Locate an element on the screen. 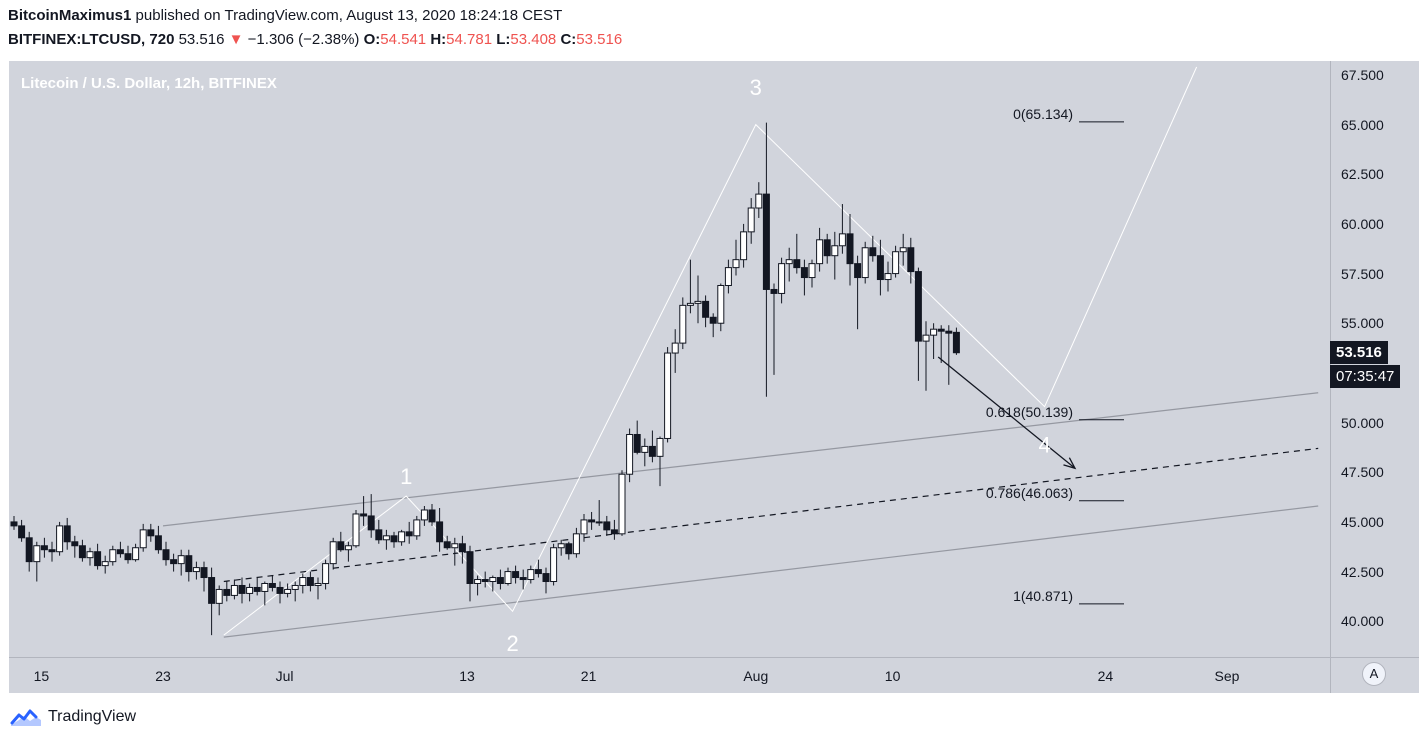  price-change: −1.306 (−2.38%) is located at coordinates (303, 39).